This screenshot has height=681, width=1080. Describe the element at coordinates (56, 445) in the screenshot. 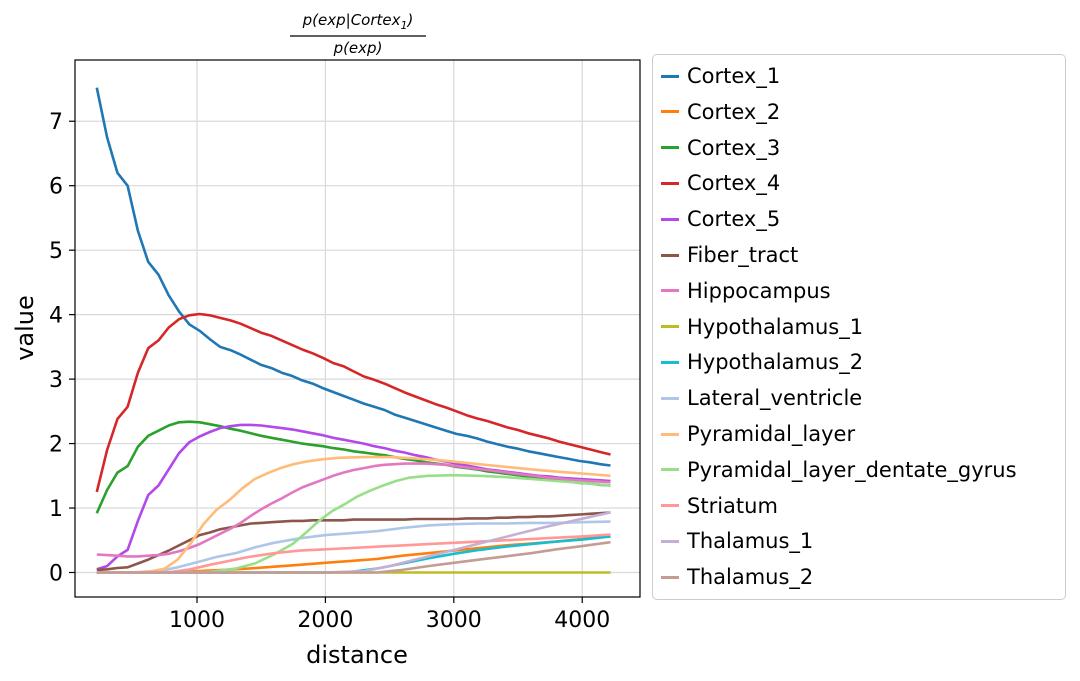

I see `y-tick-label: 2` at that location.